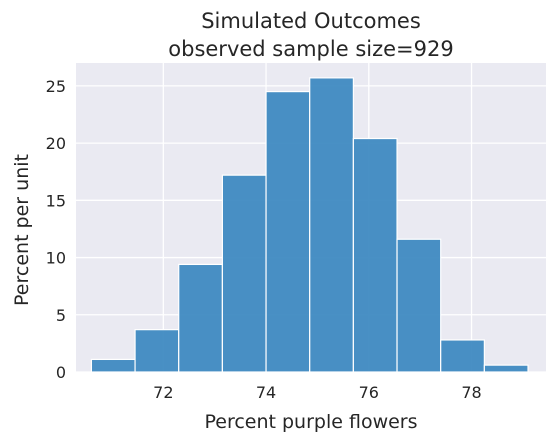 The image size is (549, 441). What do you see at coordinates (471, 392) in the screenshot?
I see `x-tick-label: 78` at bounding box center [471, 392].